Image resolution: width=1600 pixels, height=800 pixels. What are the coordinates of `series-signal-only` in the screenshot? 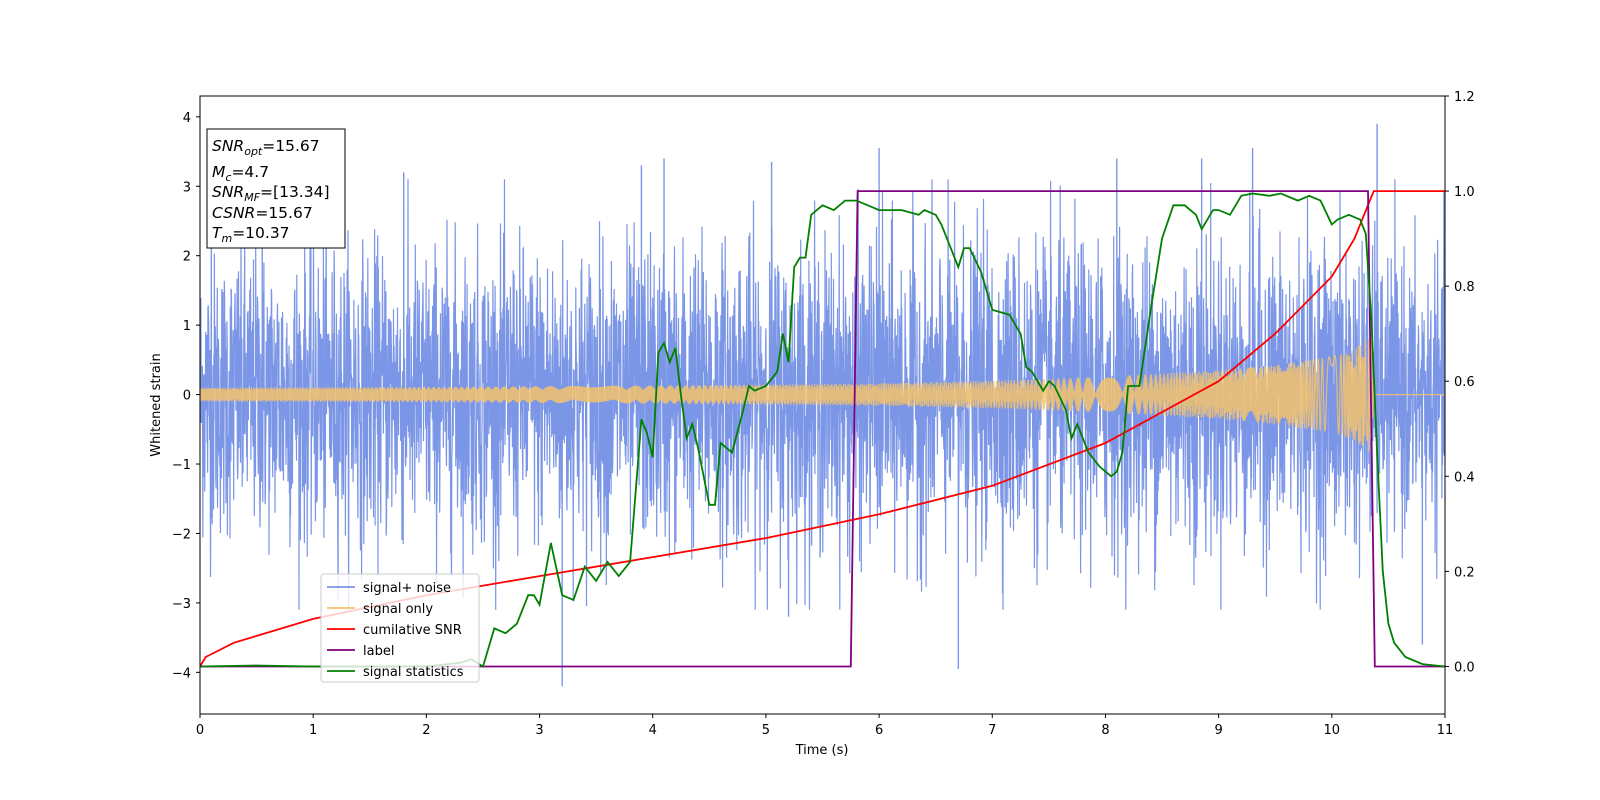 It's located at (822, 394).